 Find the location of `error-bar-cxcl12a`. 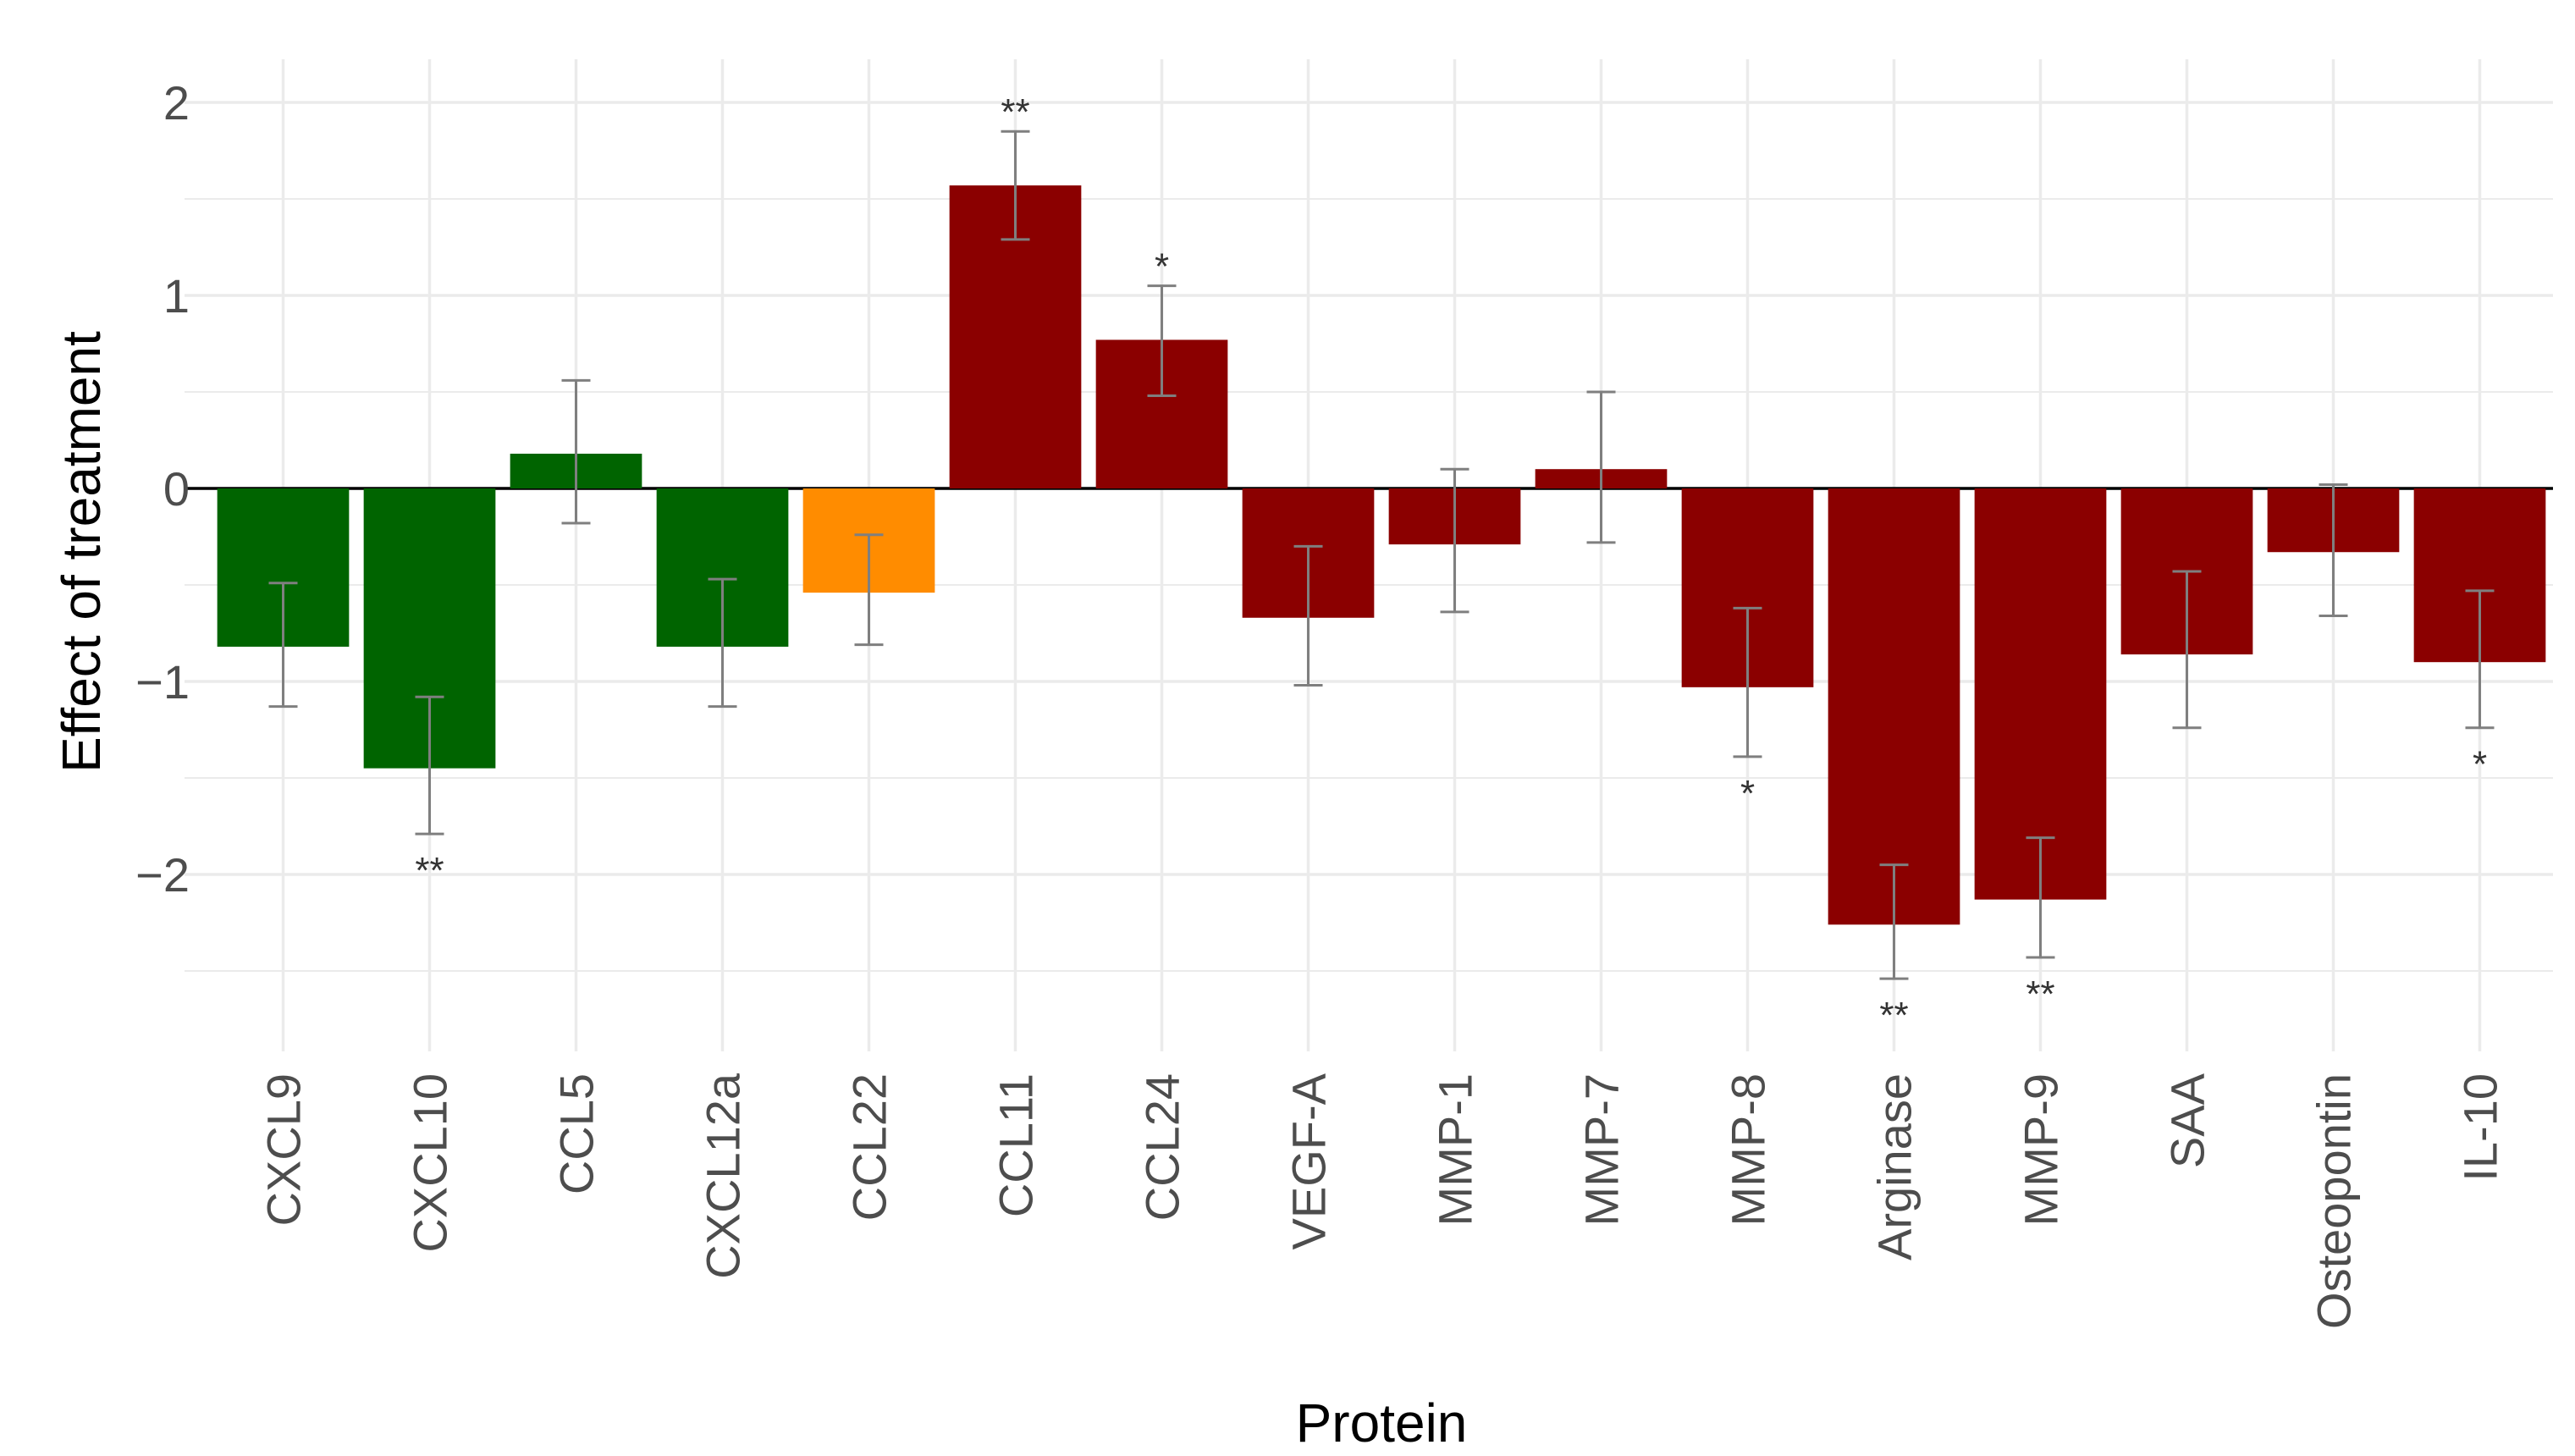

error-bar-cxcl12a is located at coordinates (722, 643).